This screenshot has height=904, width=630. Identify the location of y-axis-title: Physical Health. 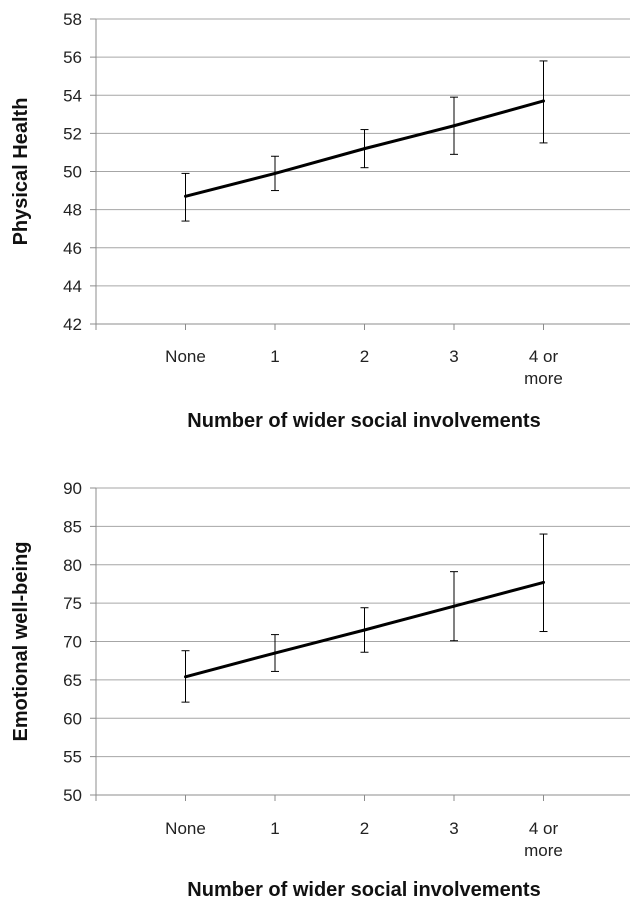
(21, 172).